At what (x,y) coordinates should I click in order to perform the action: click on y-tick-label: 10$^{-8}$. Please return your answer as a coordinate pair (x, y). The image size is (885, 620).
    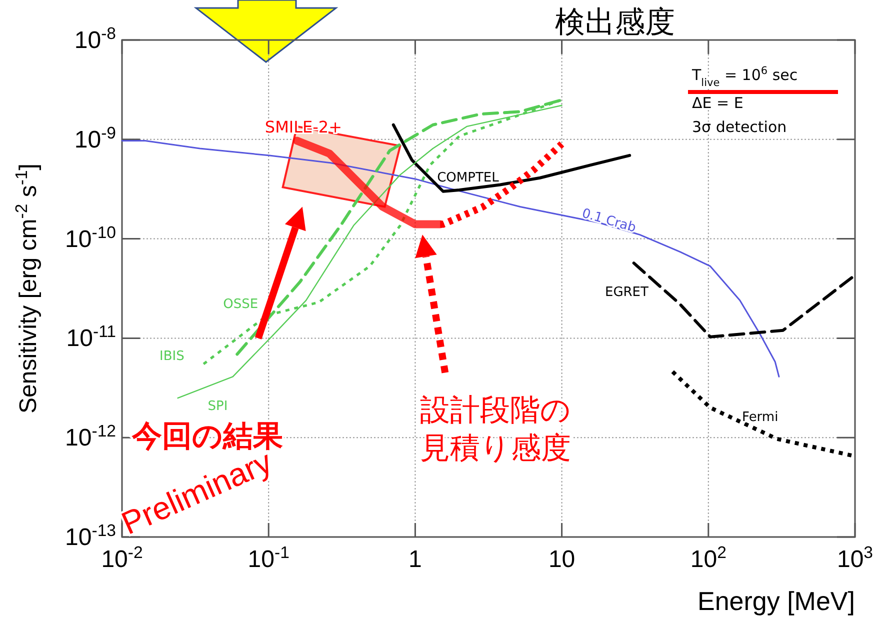
    Looking at the image, I should click on (95, 39).